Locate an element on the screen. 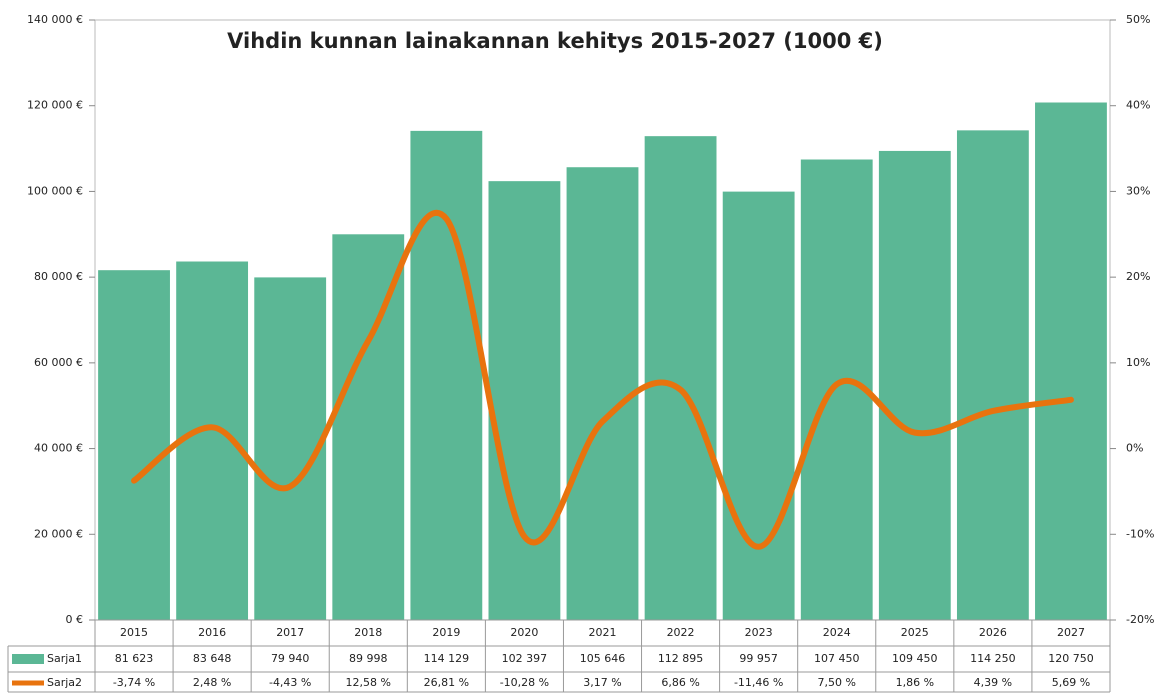 The image size is (1164, 693). table-value: 105 646 is located at coordinates (603, 658).